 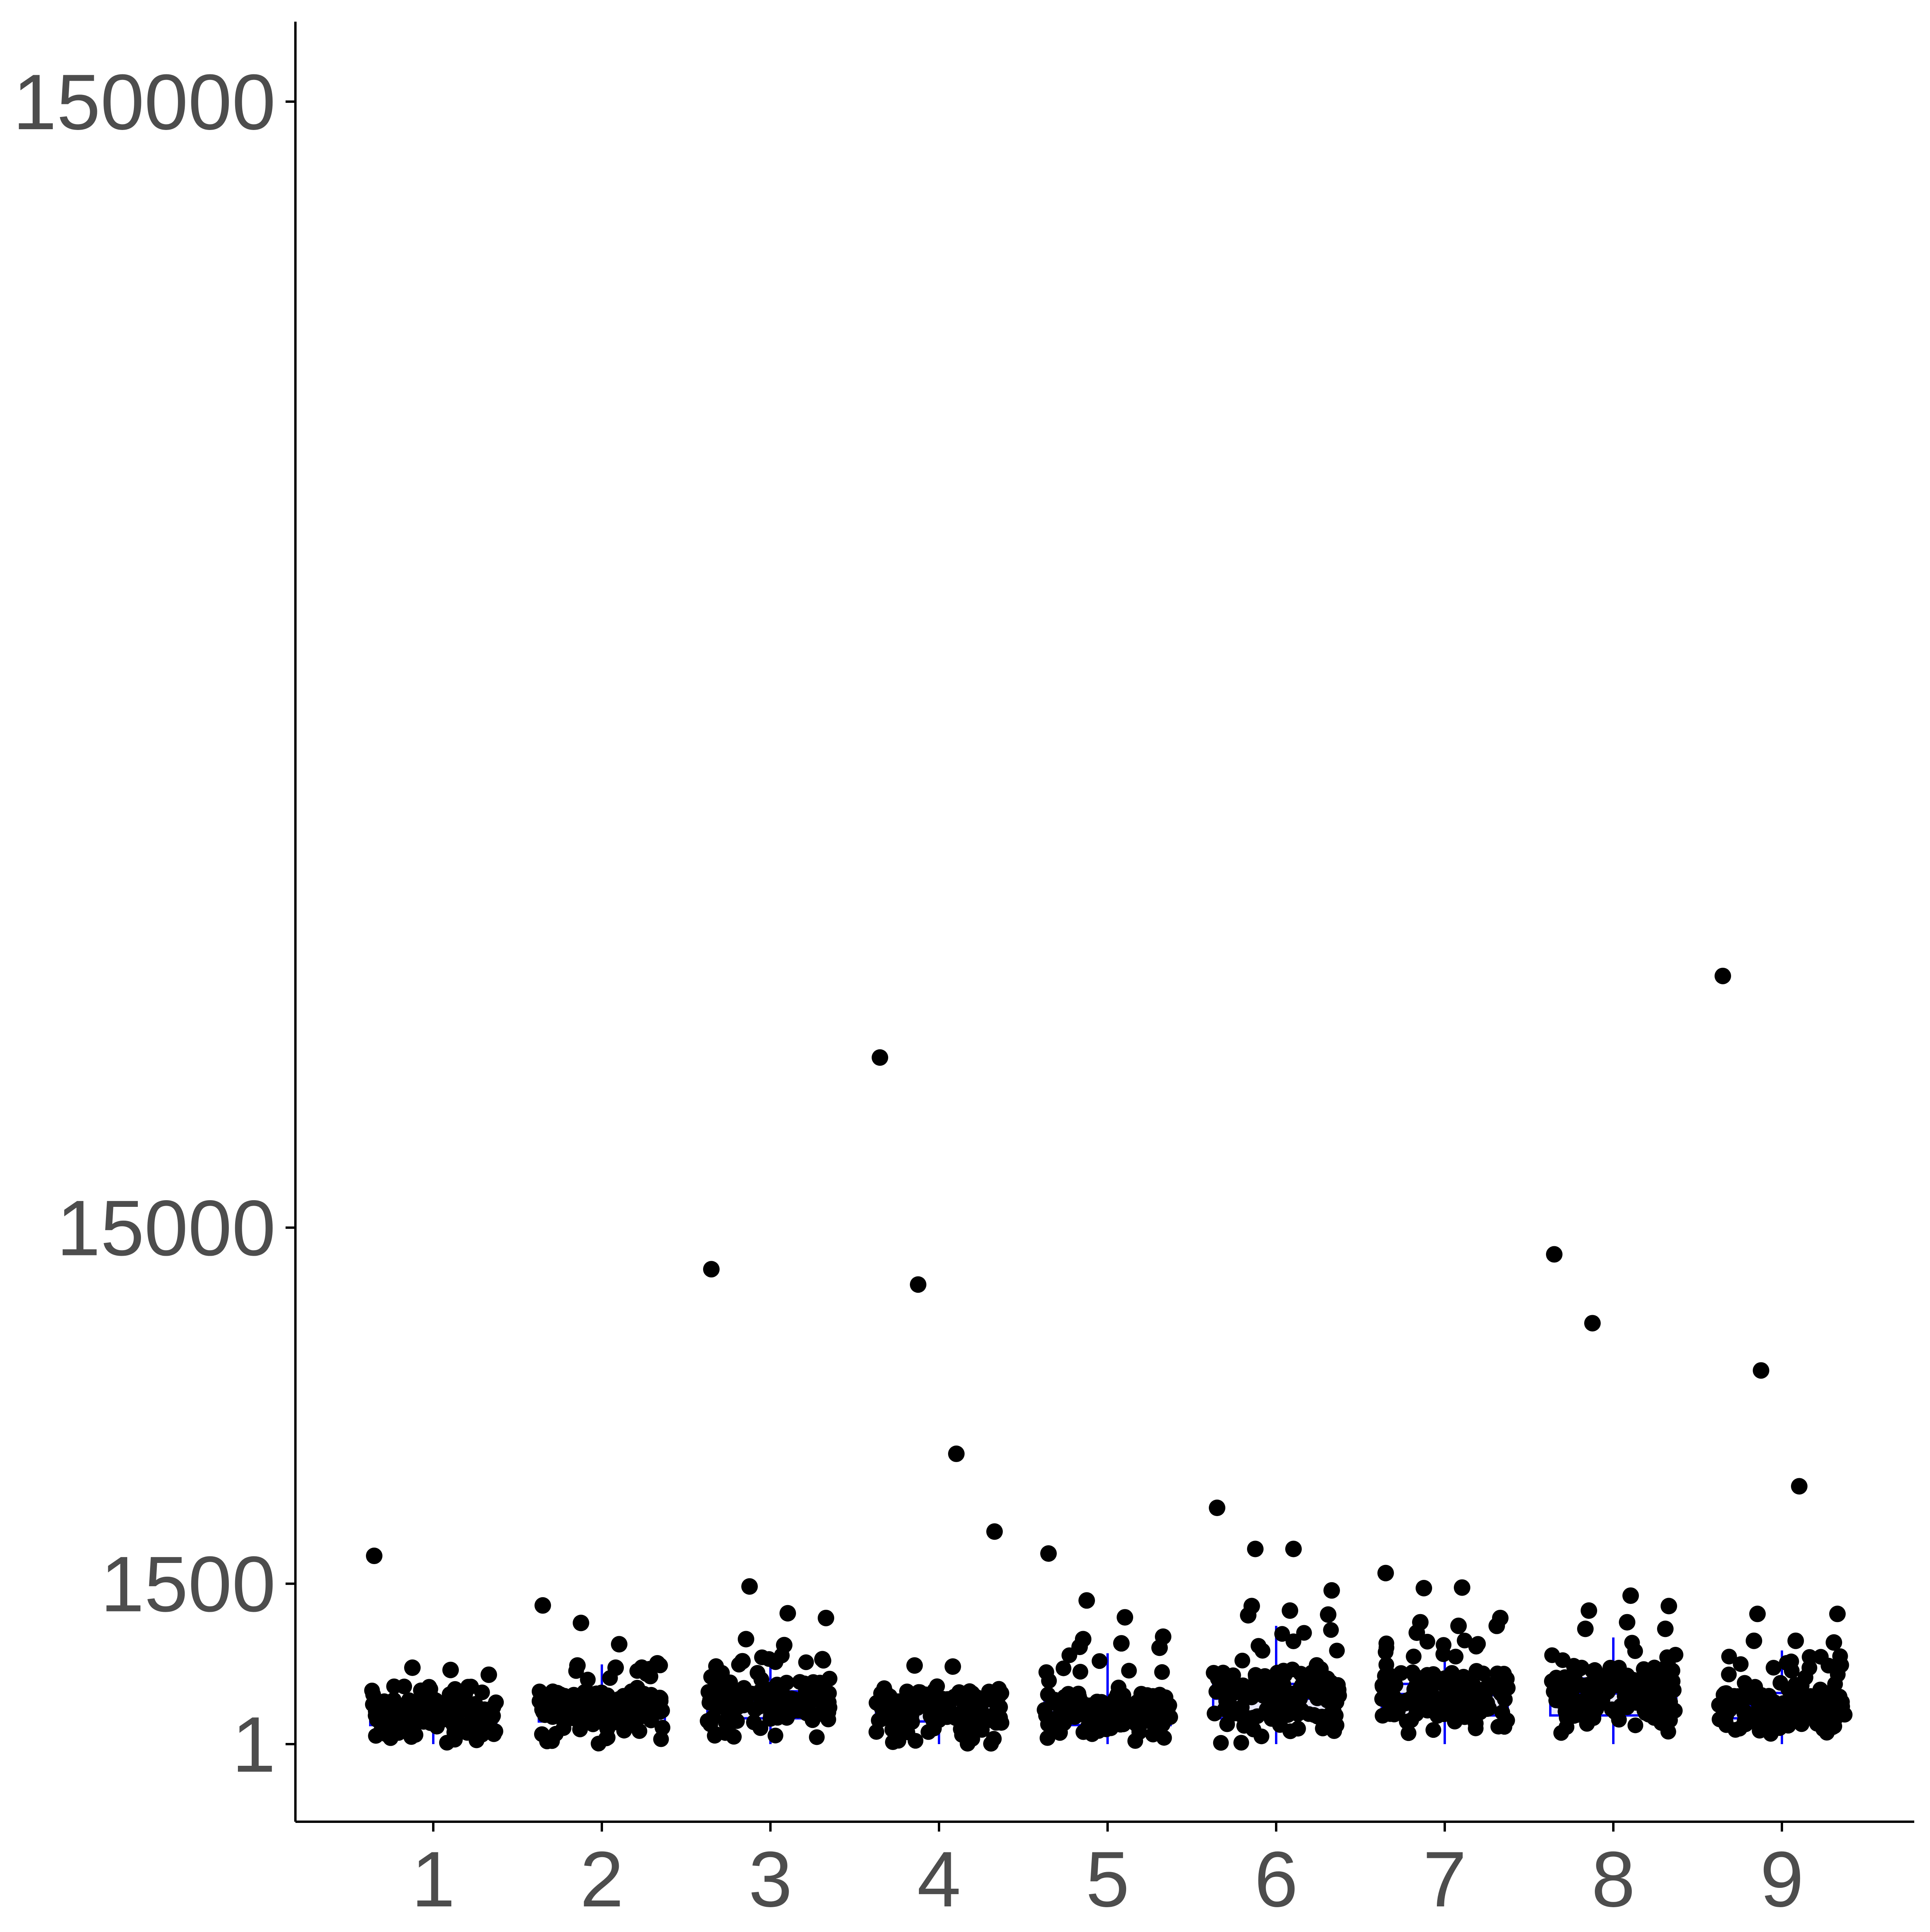 What do you see at coordinates (188, 1584) in the screenshot?
I see `y-tick-label-1500: 1500` at bounding box center [188, 1584].